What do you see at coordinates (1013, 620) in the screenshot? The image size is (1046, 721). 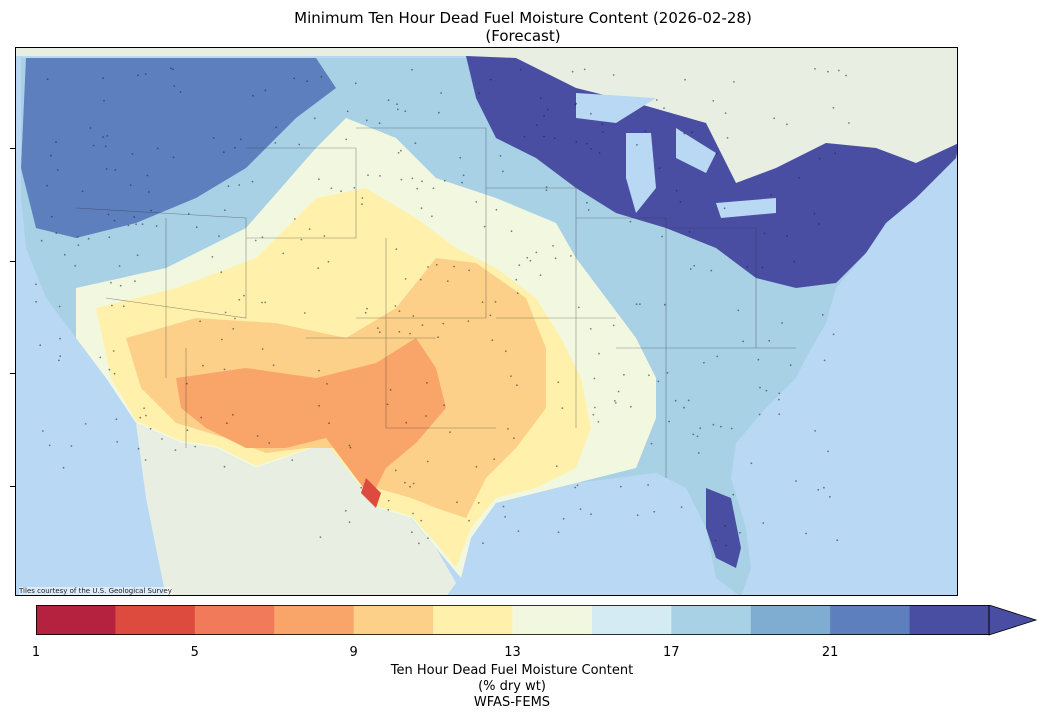 I see `colorbar-extend-arrow` at bounding box center [1013, 620].